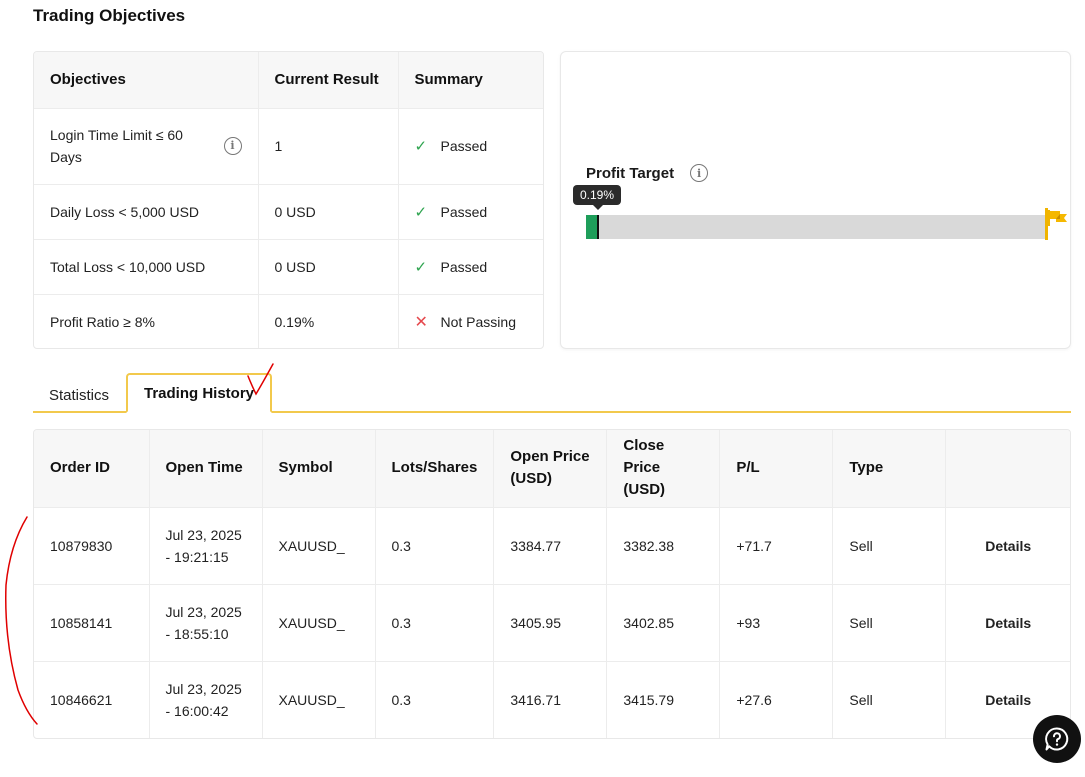 This screenshot has width=1085, height=777. What do you see at coordinates (663, 699) in the screenshot?
I see `close-price: 3415.79` at bounding box center [663, 699].